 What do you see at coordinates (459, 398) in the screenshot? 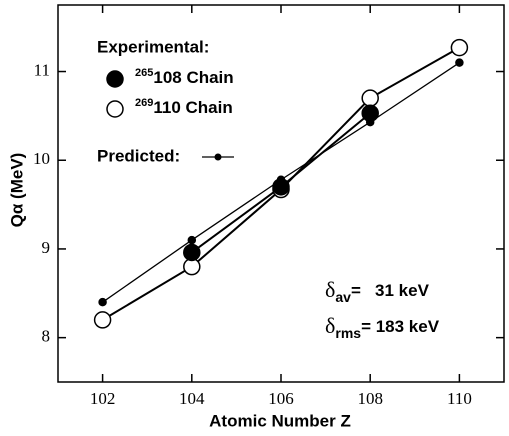
I see `x-tick-label: 110` at bounding box center [459, 398].